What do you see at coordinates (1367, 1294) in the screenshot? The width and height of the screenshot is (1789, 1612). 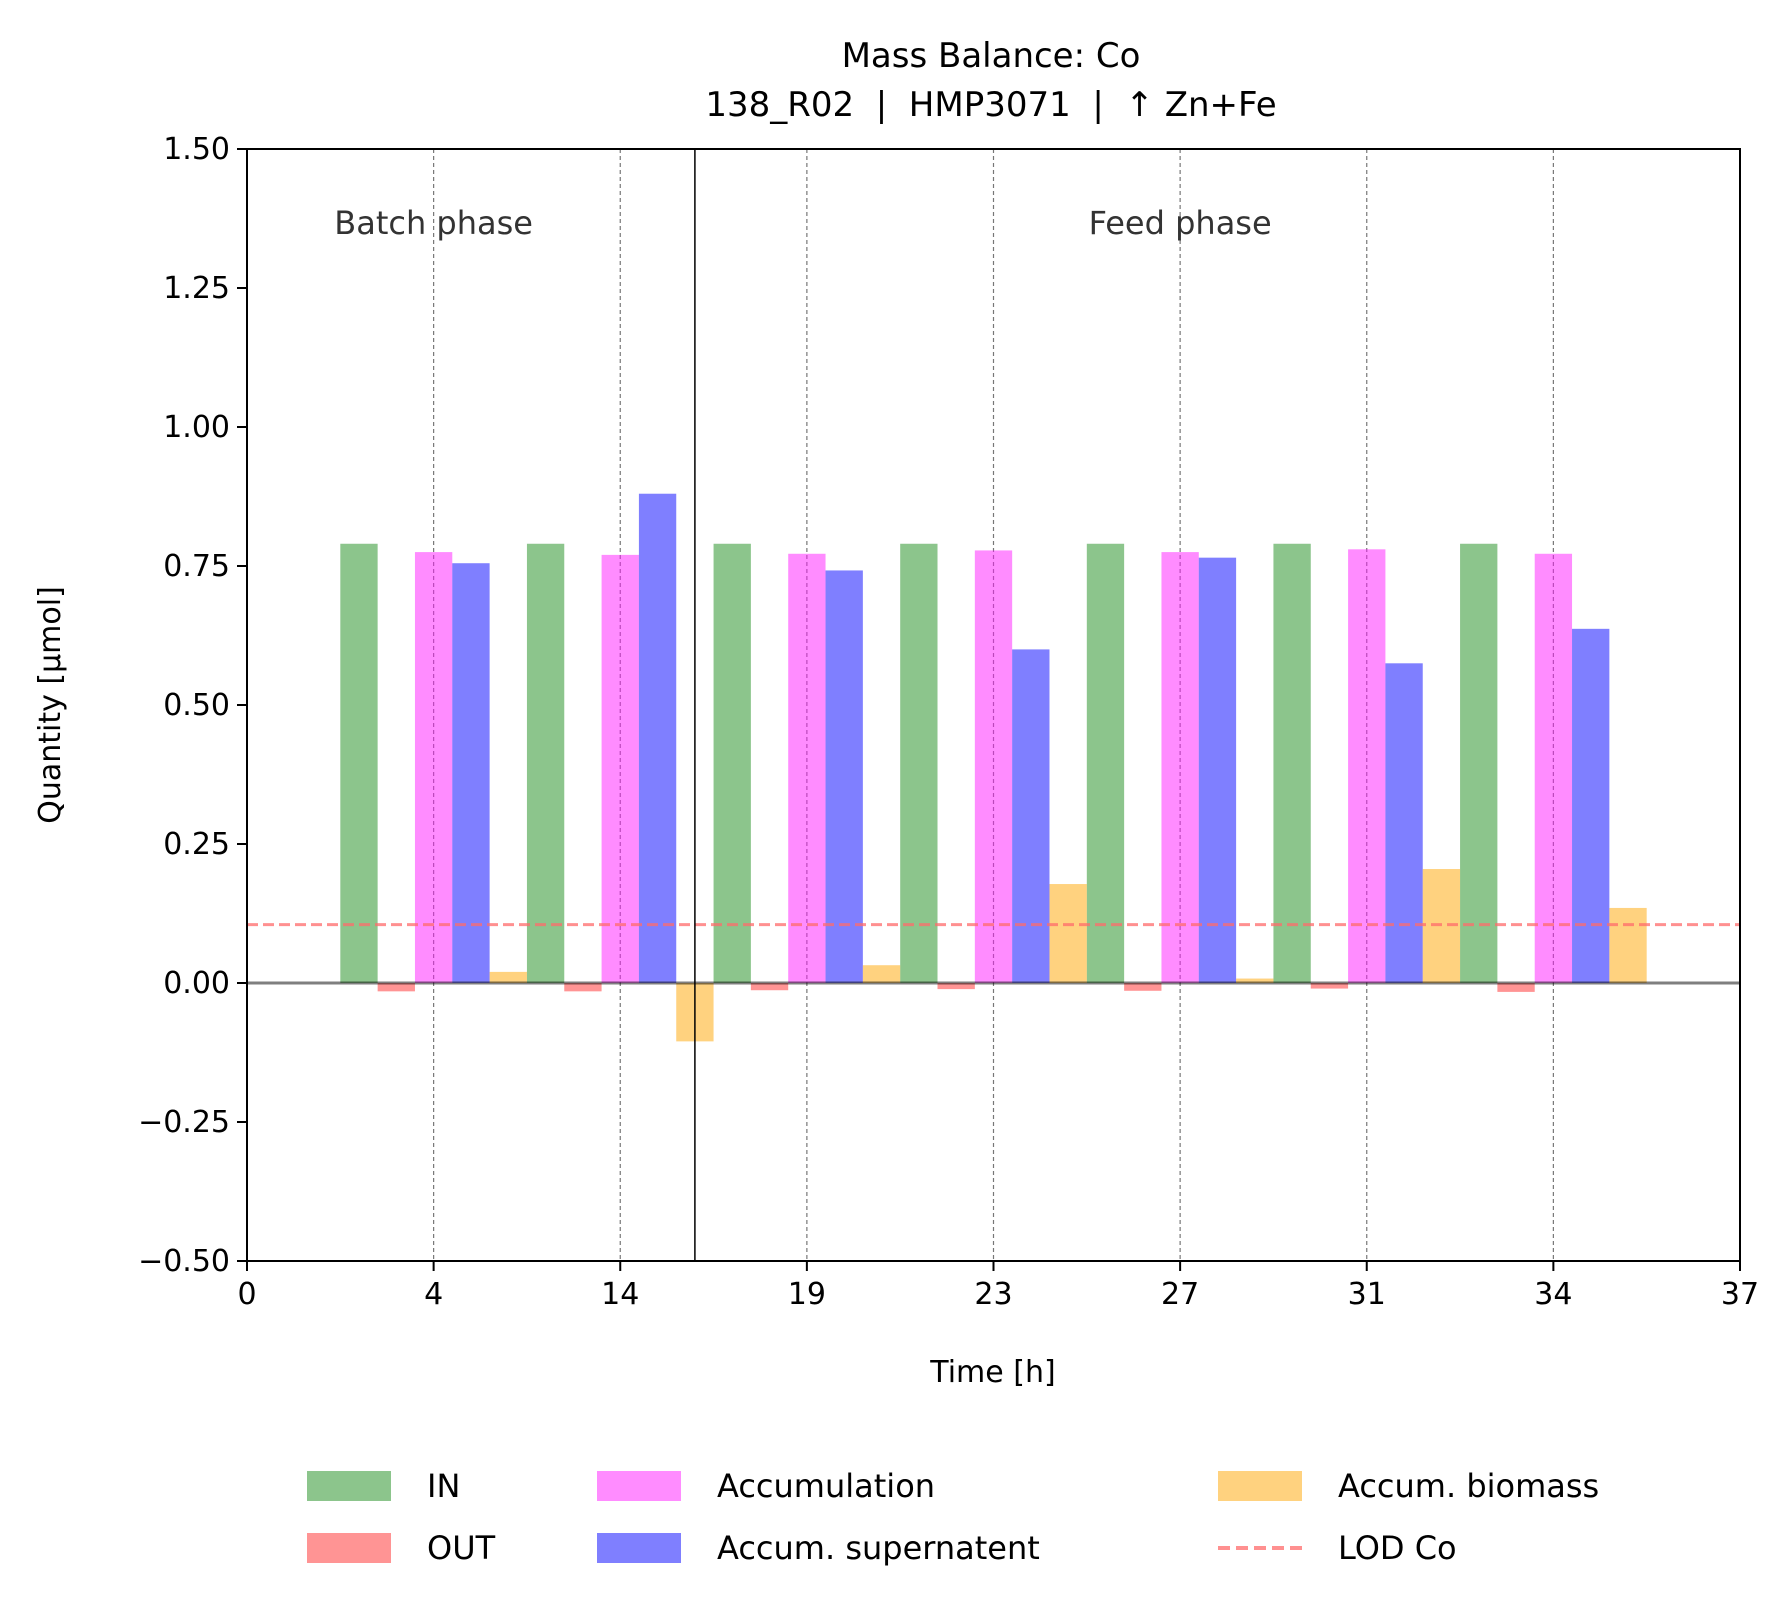 I see `x-tick-label: 31` at bounding box center [1367, 1294].